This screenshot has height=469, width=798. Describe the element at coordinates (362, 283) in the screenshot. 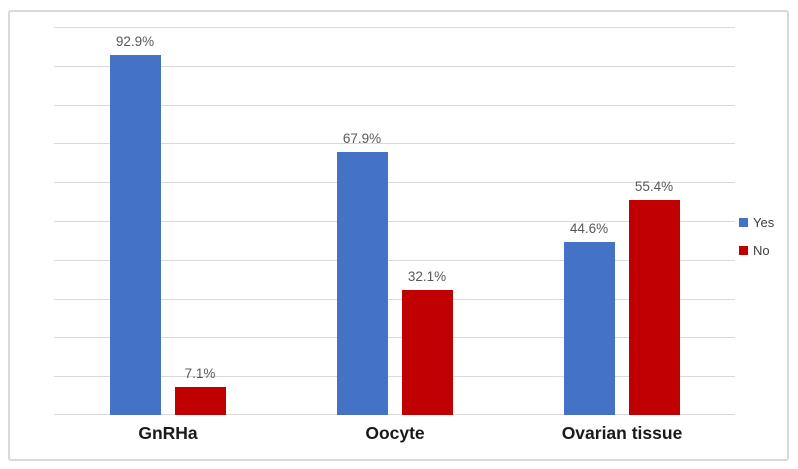

I see `bar-yes-oocyte` at that location.